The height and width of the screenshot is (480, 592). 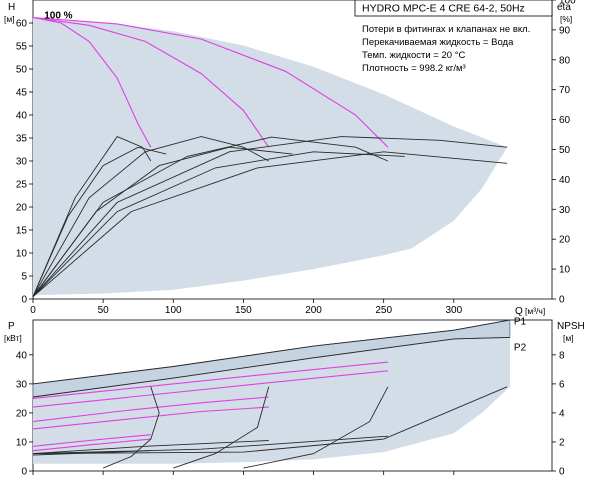 What do you see at coordinates (566, 19) in the screenshot?
I see `eta-axis-unit: [%]` at bounding box center [566, 19].